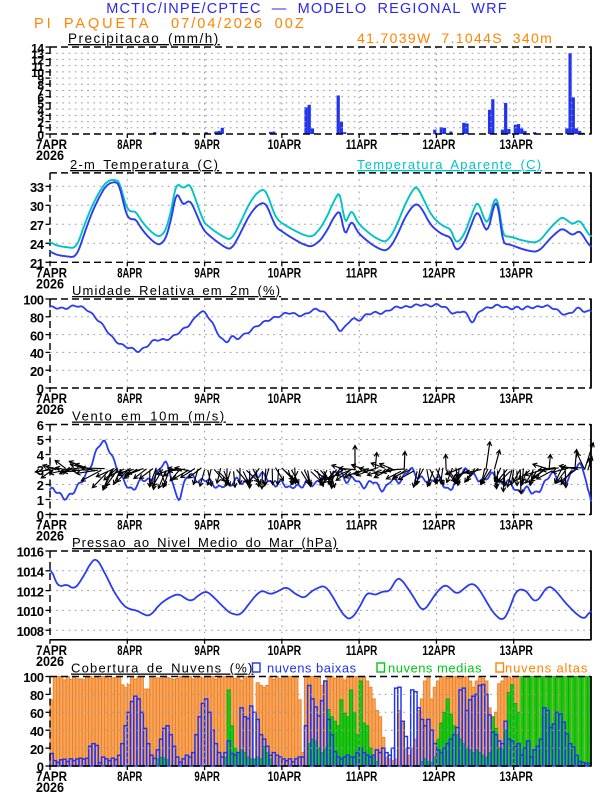 The height and width of the screenshot is (792, 612). I want to click on svg-text: 1014, so click(31, 572).